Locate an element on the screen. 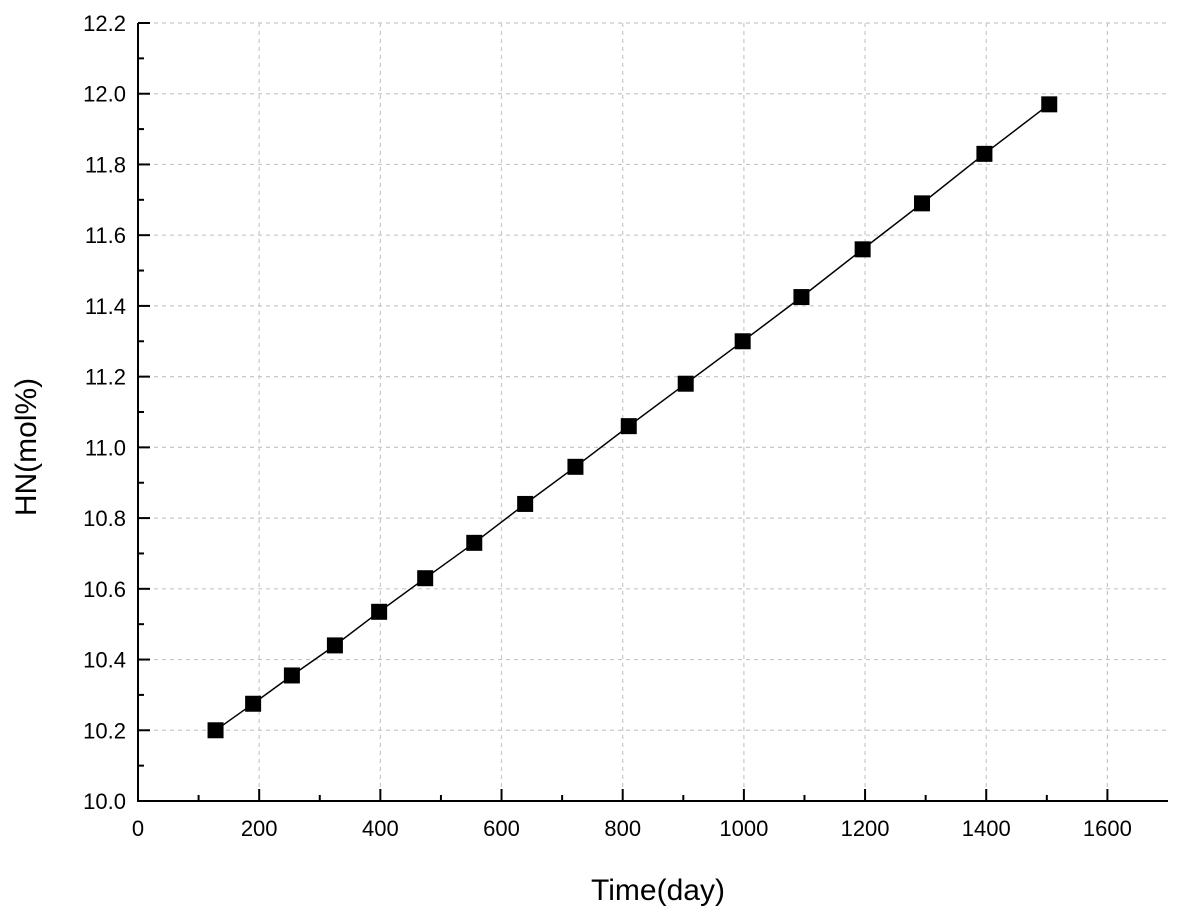  x-tick-label: 1400 is located at coordinates (986, 828).